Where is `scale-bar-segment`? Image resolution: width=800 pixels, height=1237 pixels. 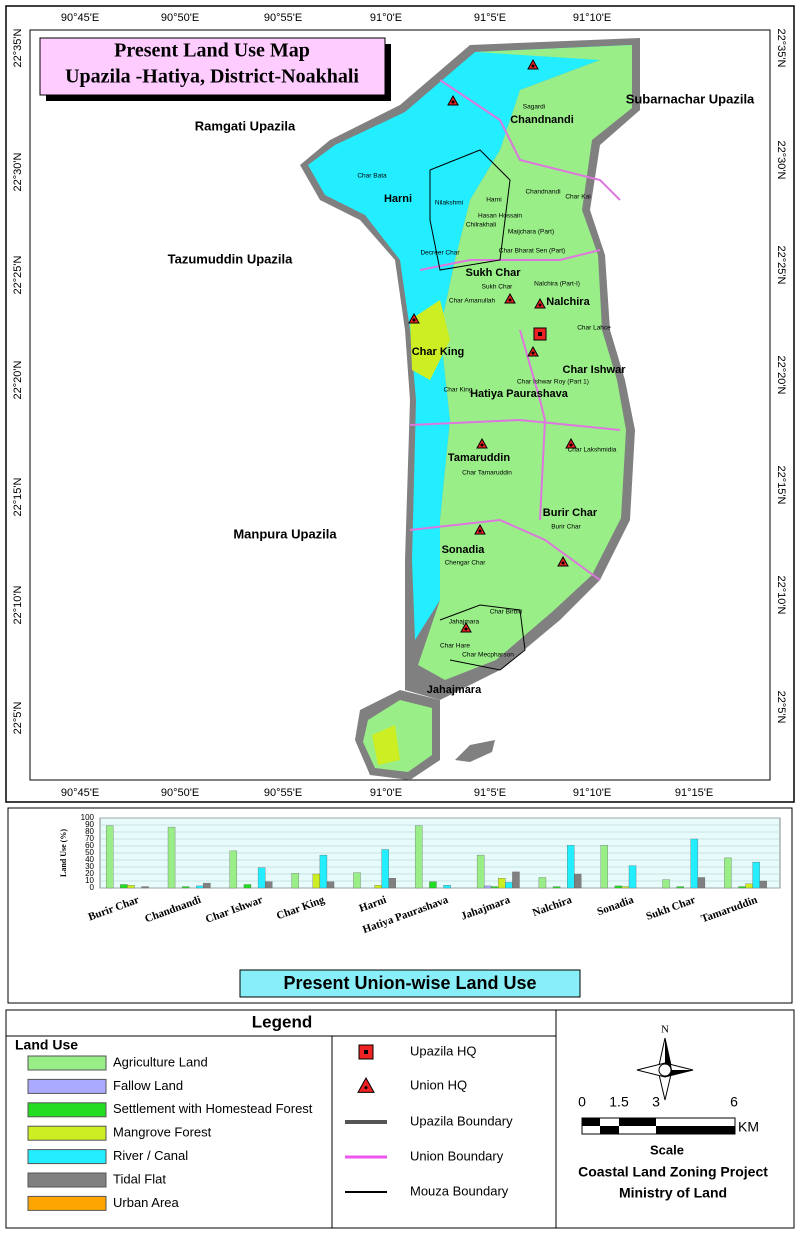 scale-bar-segment is located at coordinates (591, 1122).